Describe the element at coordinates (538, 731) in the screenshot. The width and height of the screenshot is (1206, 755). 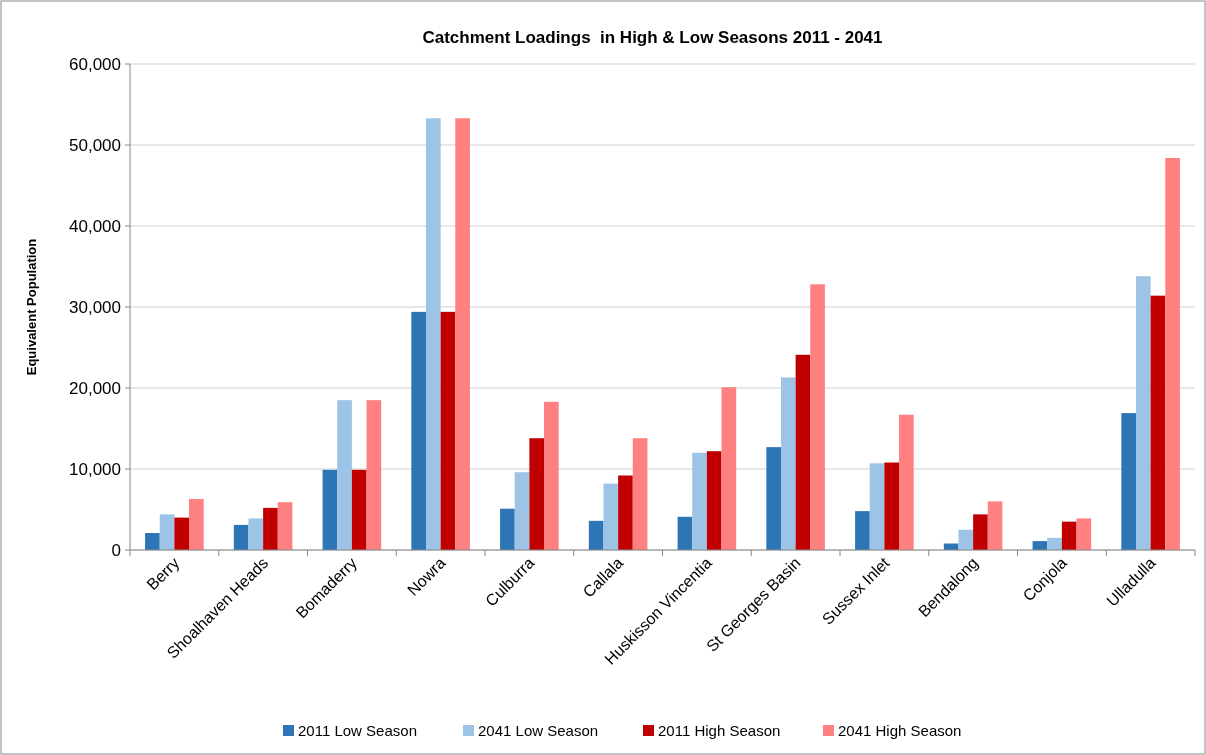
I see `legend-label: 2041 Low Season` at that location.